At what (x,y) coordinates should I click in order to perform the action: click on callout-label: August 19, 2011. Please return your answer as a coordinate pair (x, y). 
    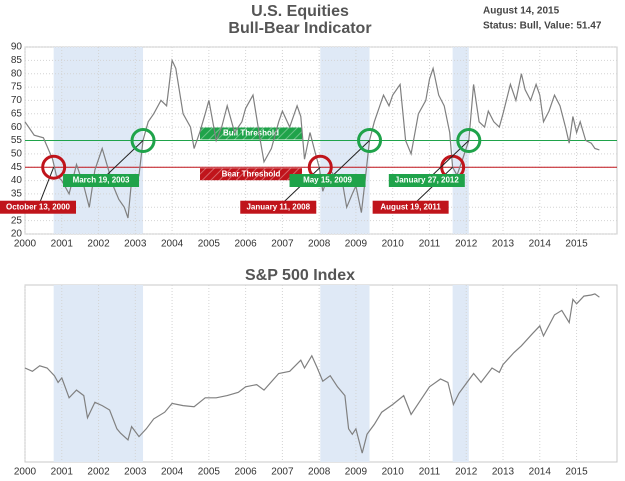
    Looking at the image, I should click on (410, 206).